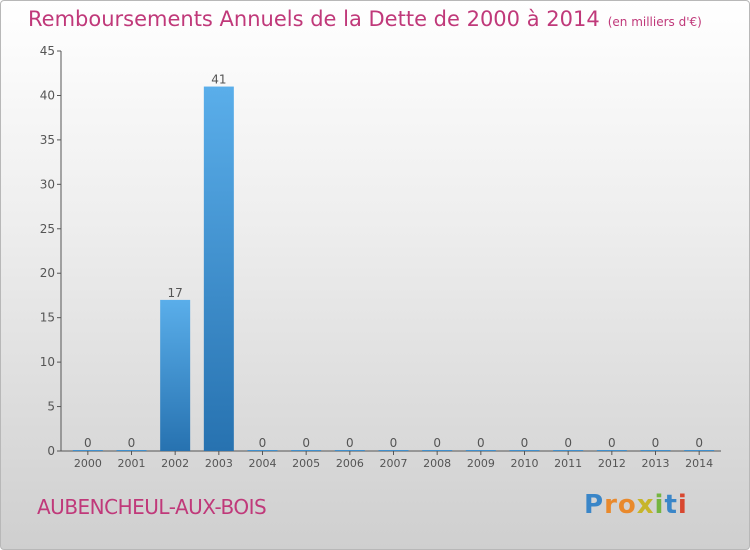  What do you see at coordinates (654, 22) in the screenshot?
I see `chart-title-unit: (en milliers d'€)` at bounding box center [654, 22].